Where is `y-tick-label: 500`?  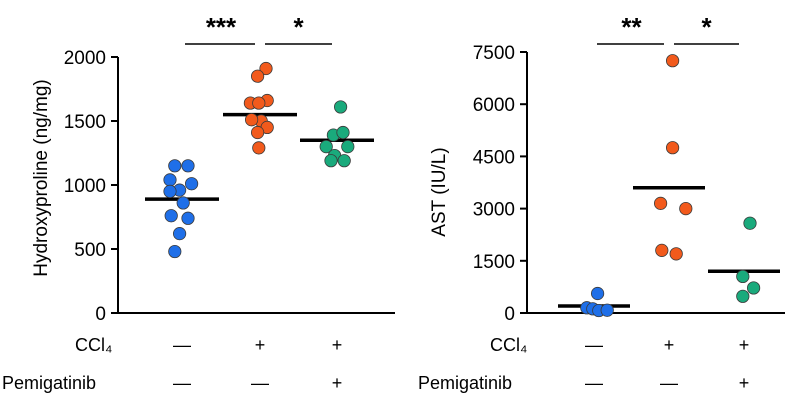
y-tick-label: 500 is located at coordinates (90, 250).